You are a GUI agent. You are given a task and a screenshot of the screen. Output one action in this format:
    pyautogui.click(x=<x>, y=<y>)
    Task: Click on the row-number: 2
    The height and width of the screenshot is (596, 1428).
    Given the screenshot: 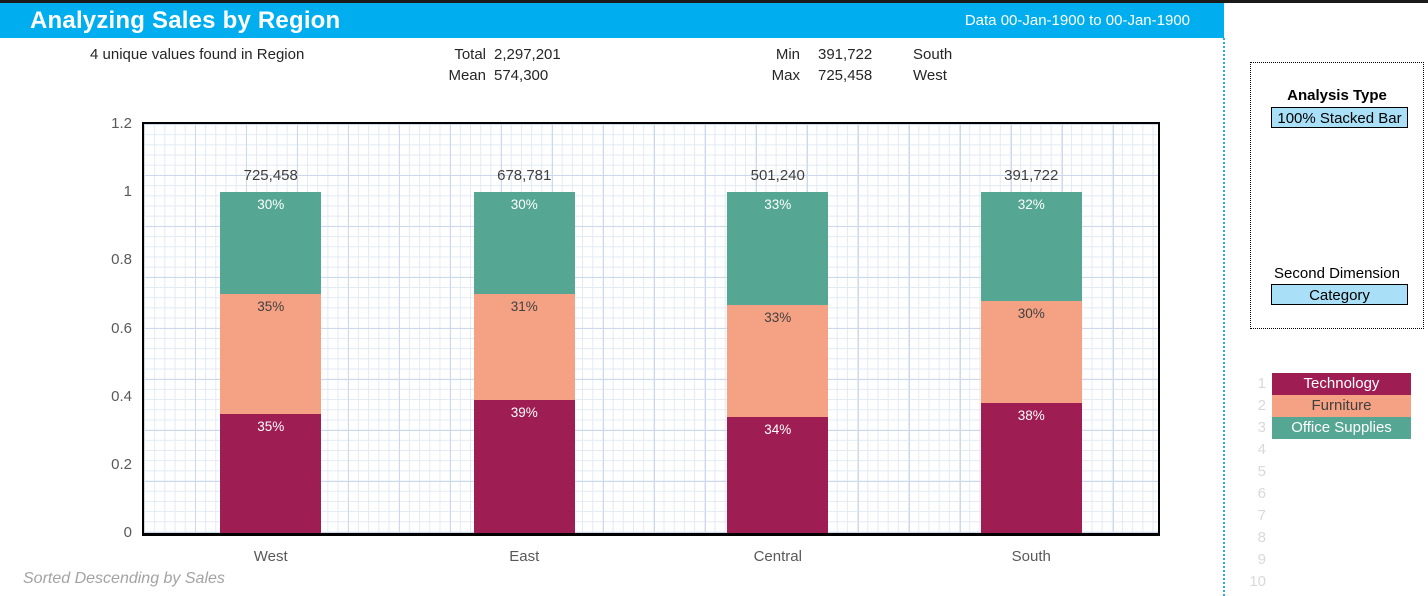 What is the action you would take?
    pyautogui.click(x=1261, y=405)
    